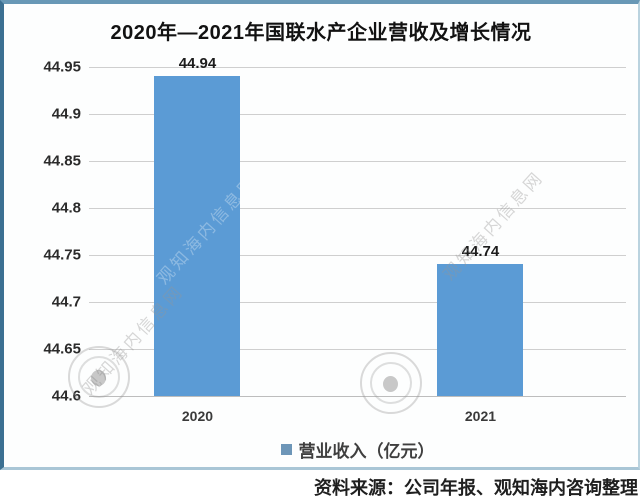 This screenshot has height=504, width=640. Describe the element at coordinates (66, 302) in the screenshot. I see `y-axis-tick-label: 44.7` at that location.